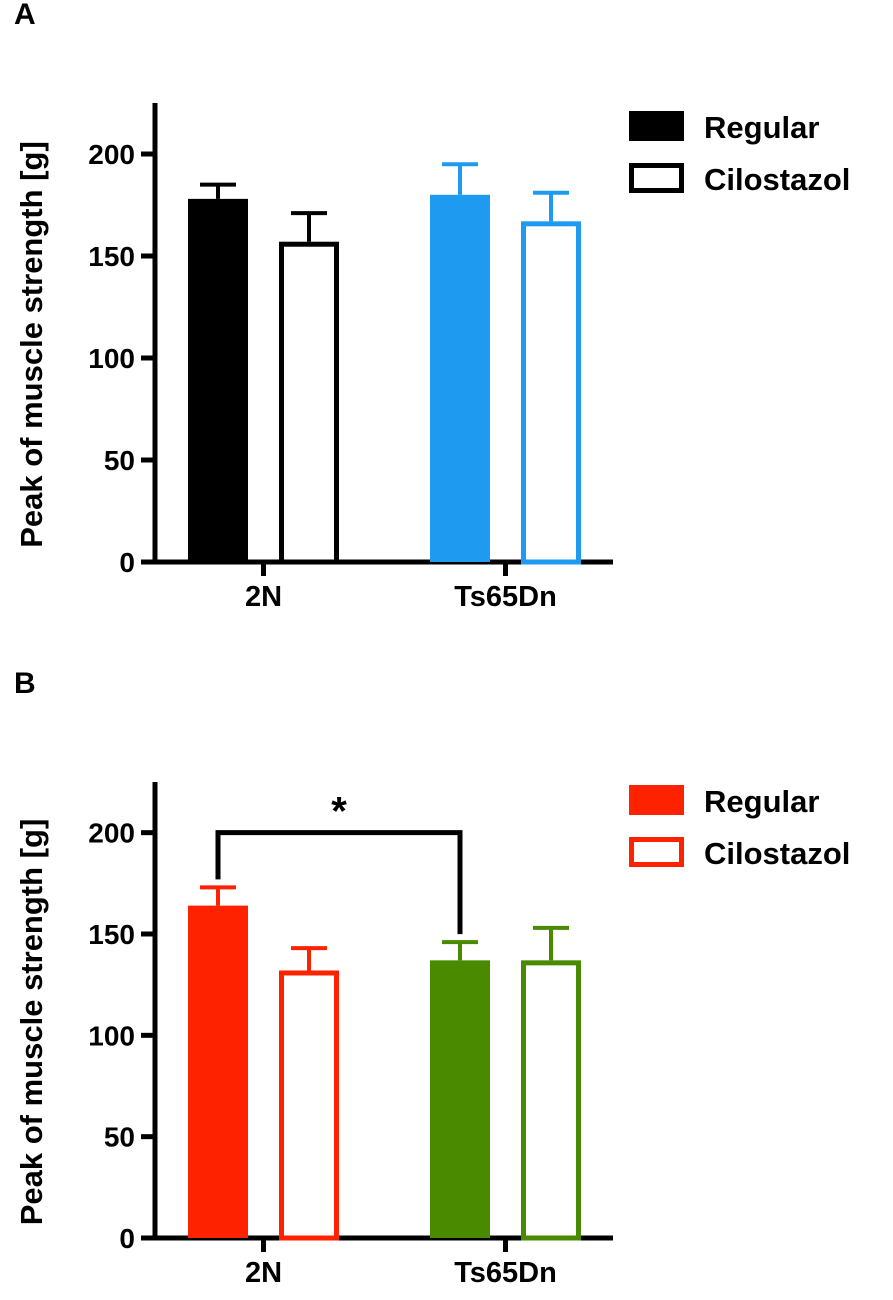 The width and height of the screenshot is (893, 1300). Describe the element at coordinates (25, 15) in the screenshot. I see `panel-a-letter: A` at that location.